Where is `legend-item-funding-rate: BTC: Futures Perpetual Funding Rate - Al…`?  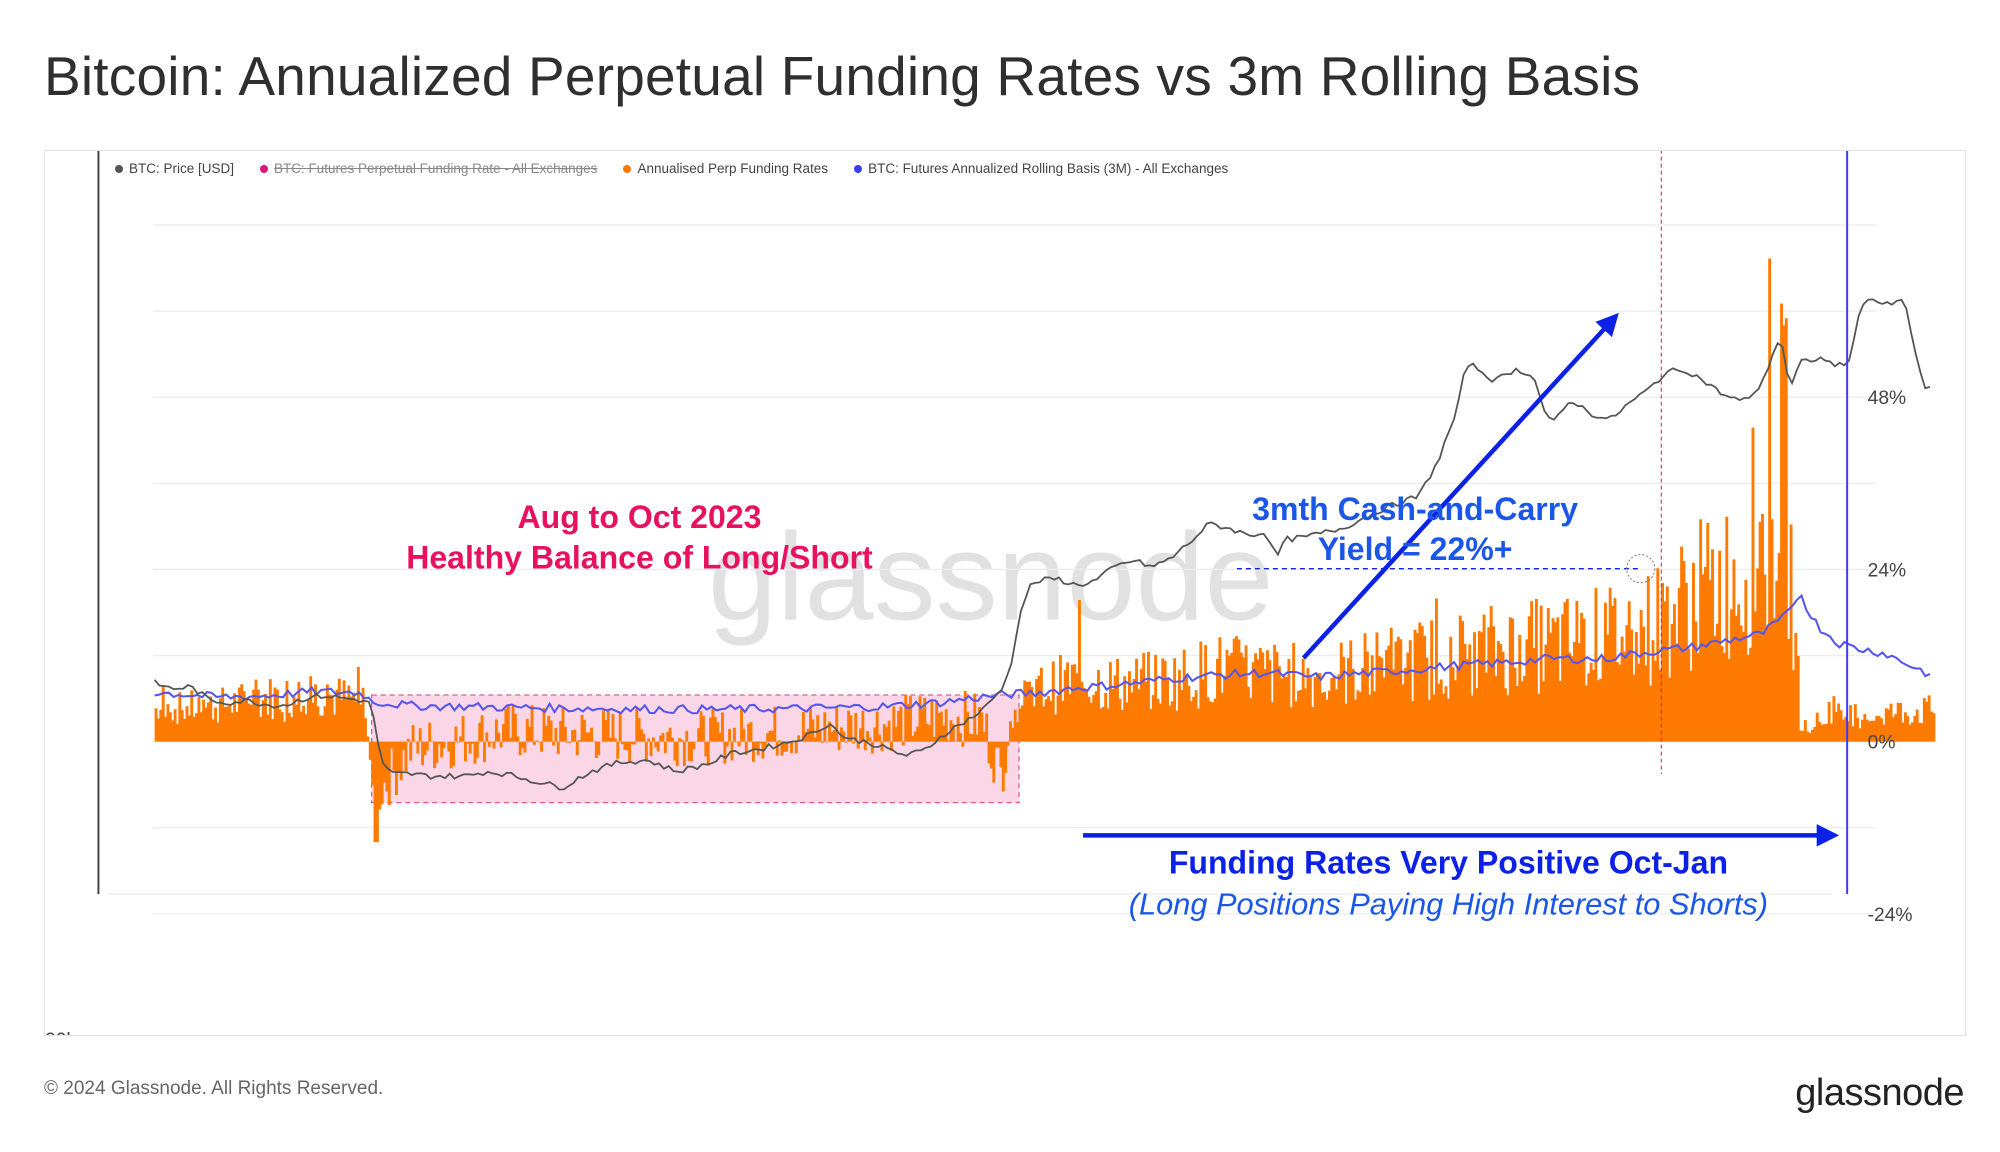
legend-item-funding-rate: BTC: Futures Perpetual Funding Rate - Al… is located at coordinates (428, 168).